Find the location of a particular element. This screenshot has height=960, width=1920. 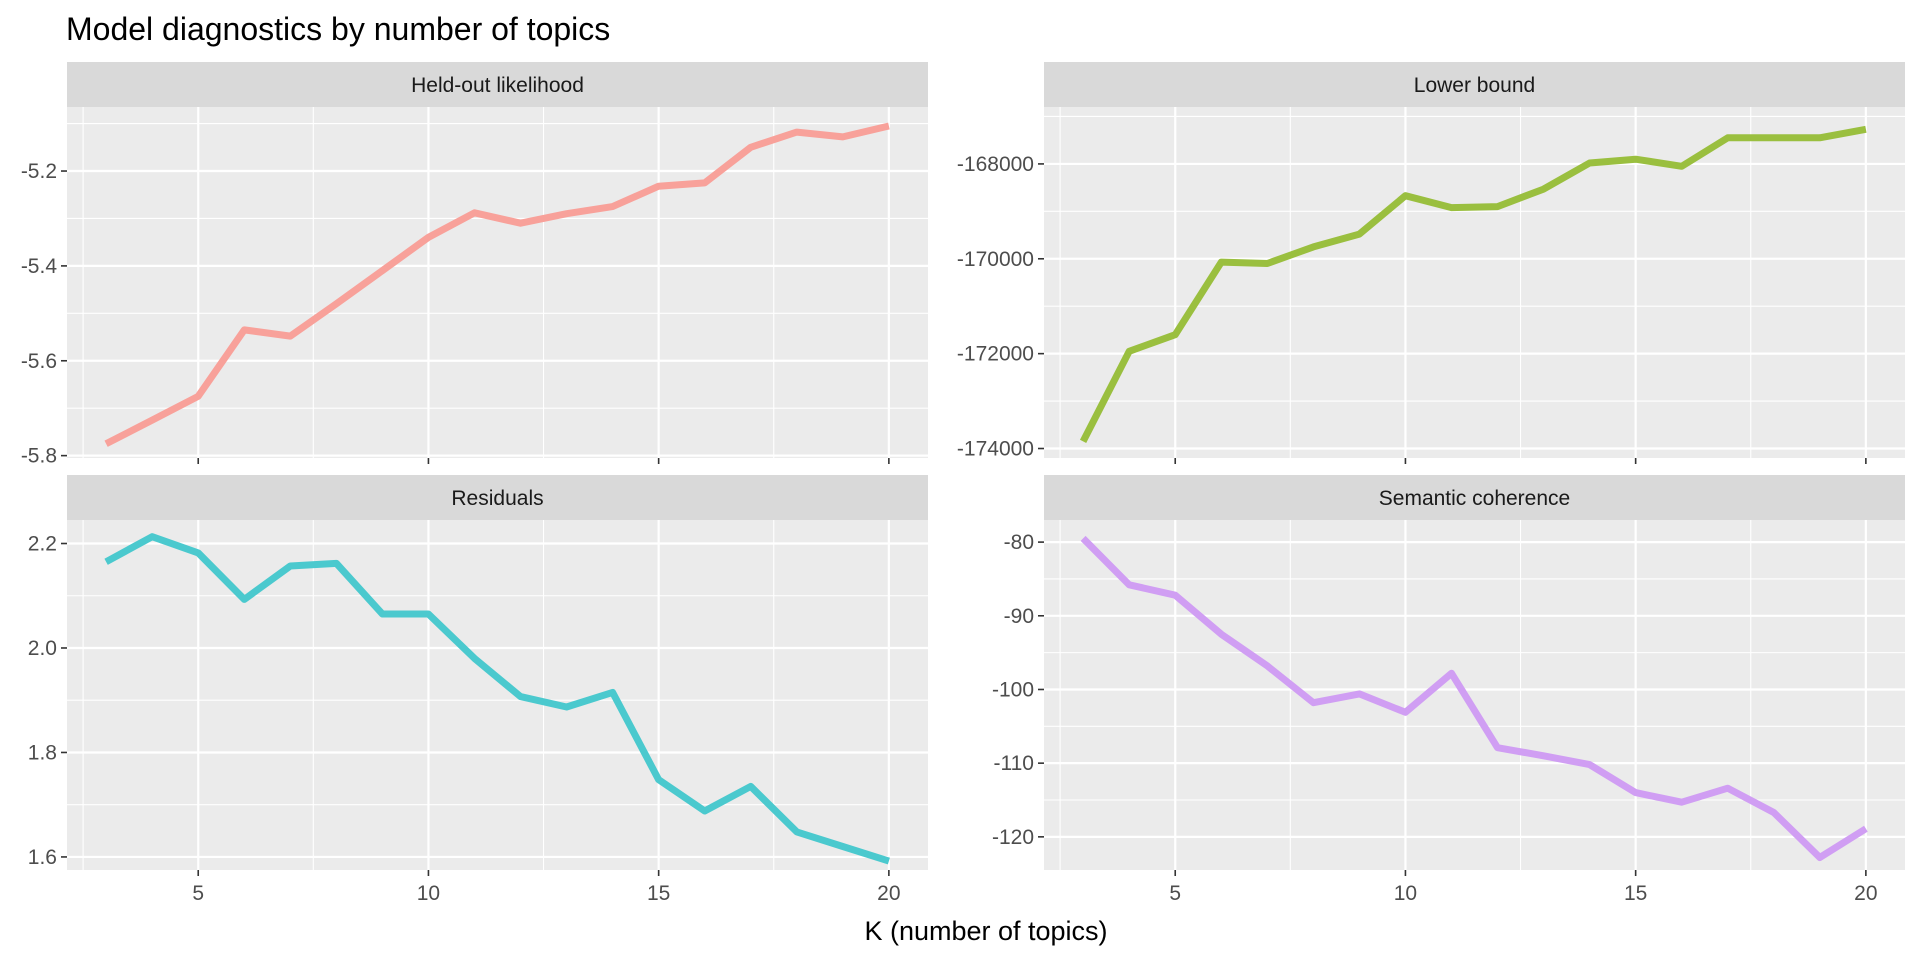

y-tick-label: 2.0 is located at coordinates (42, 648).